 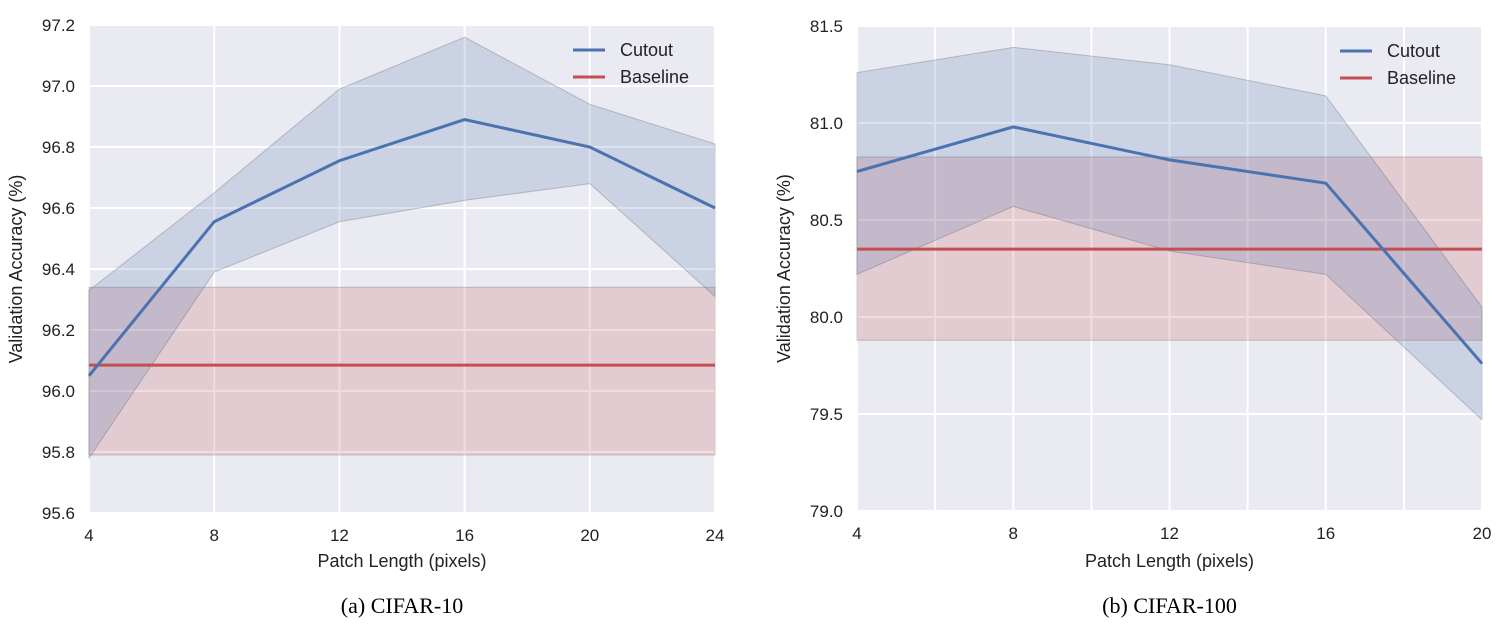 What do you see at coordinates (826, 123) in the screenshot?
I see `y-tick-label: 81.0` at bounding box center [826, 123].